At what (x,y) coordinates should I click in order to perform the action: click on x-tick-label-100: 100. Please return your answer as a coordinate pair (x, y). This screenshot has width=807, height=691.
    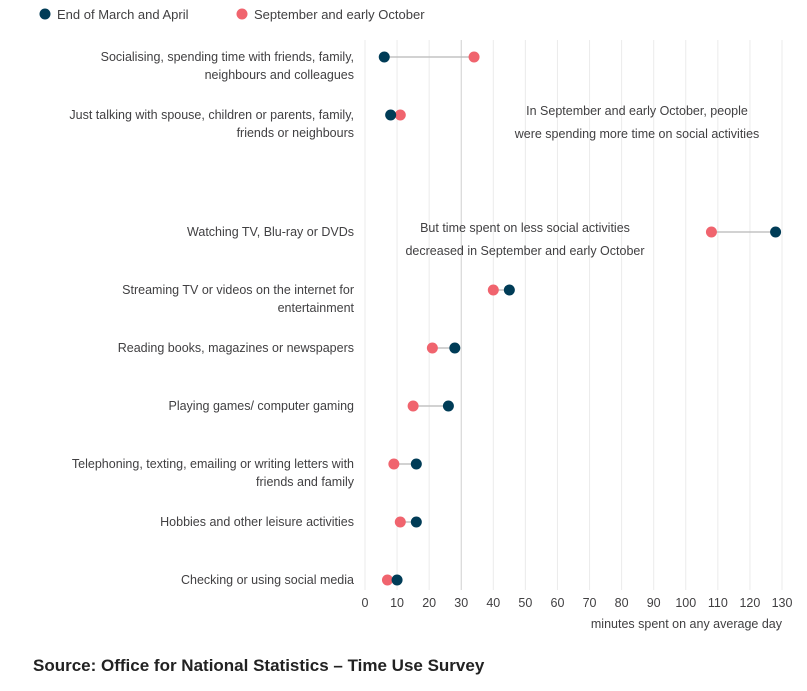
    Looking at the image, I should click on (685, 603).